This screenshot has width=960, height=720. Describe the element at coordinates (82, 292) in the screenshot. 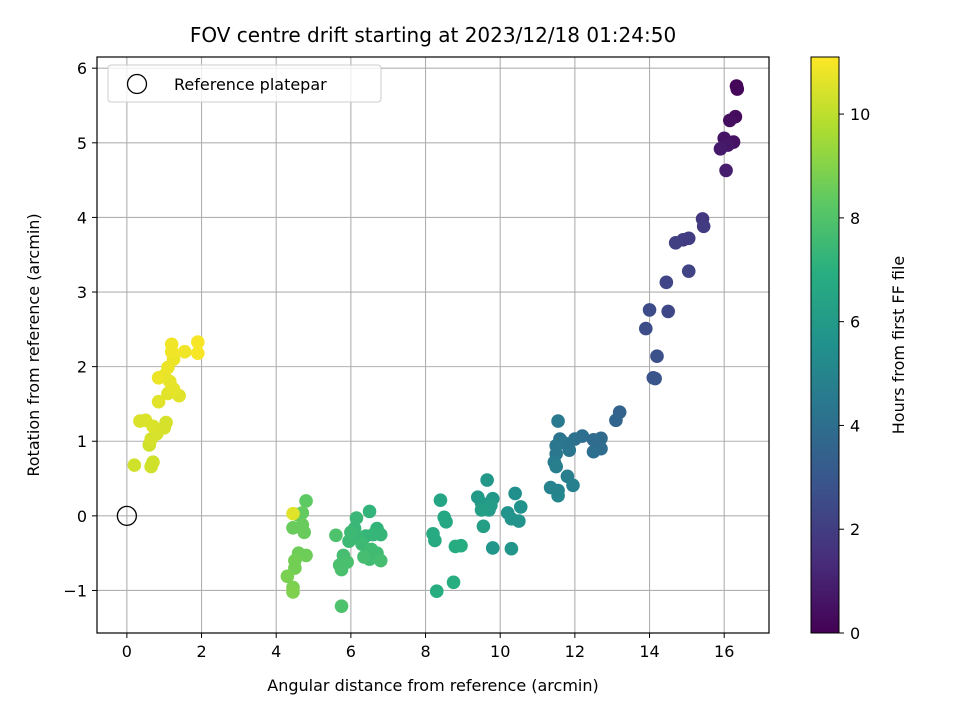

I see `y-tick-label: 3` at that location.